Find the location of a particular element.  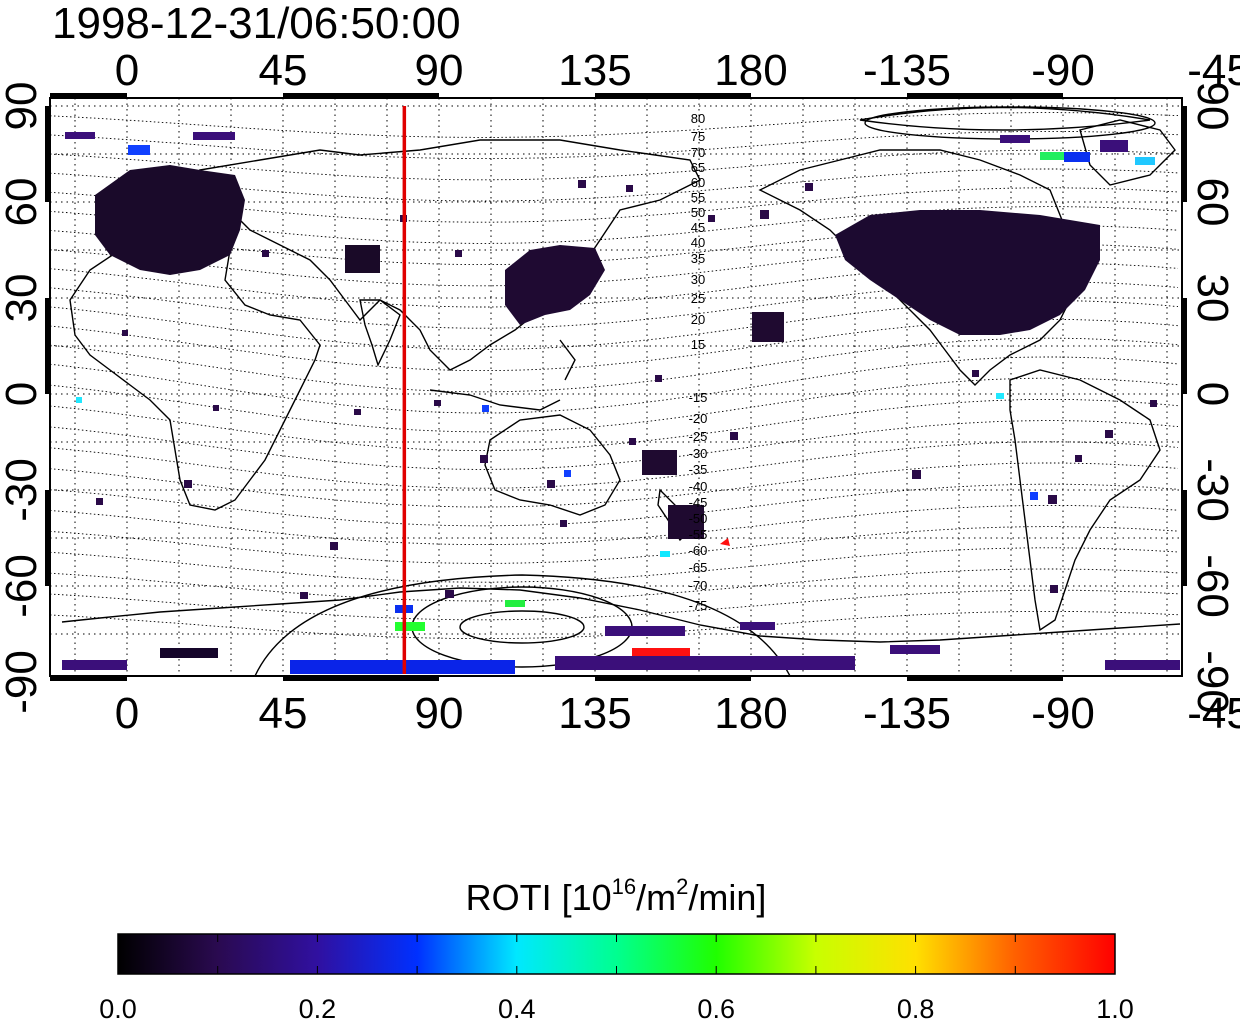

latitude-label-right: -30 is located at coordinates (1212, 490).